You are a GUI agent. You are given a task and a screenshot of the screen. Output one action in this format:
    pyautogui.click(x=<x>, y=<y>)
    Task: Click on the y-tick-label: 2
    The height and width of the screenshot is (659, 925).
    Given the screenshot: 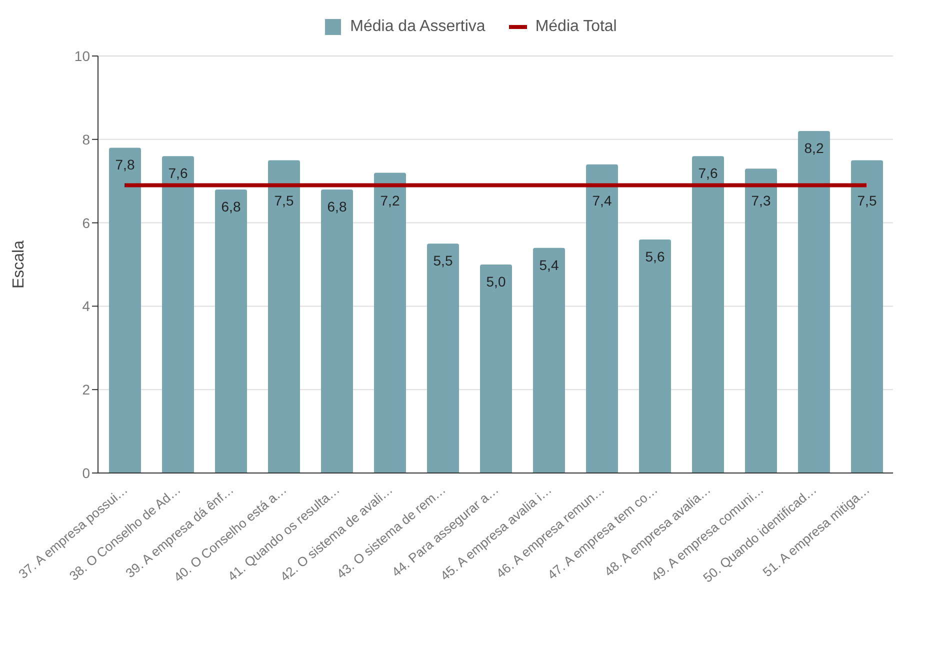 What is the action you would take?
    pyautogui.click(x=86, y=390)
    